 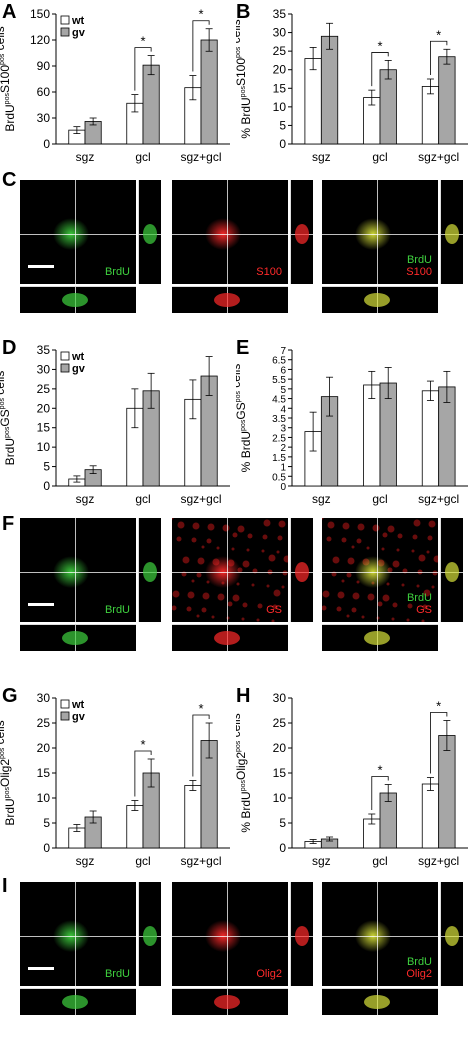 What do you see at coordinates (5, 886) in the screenshot?
I see `panel-letter-i: I` at bounding box center [5, 886].